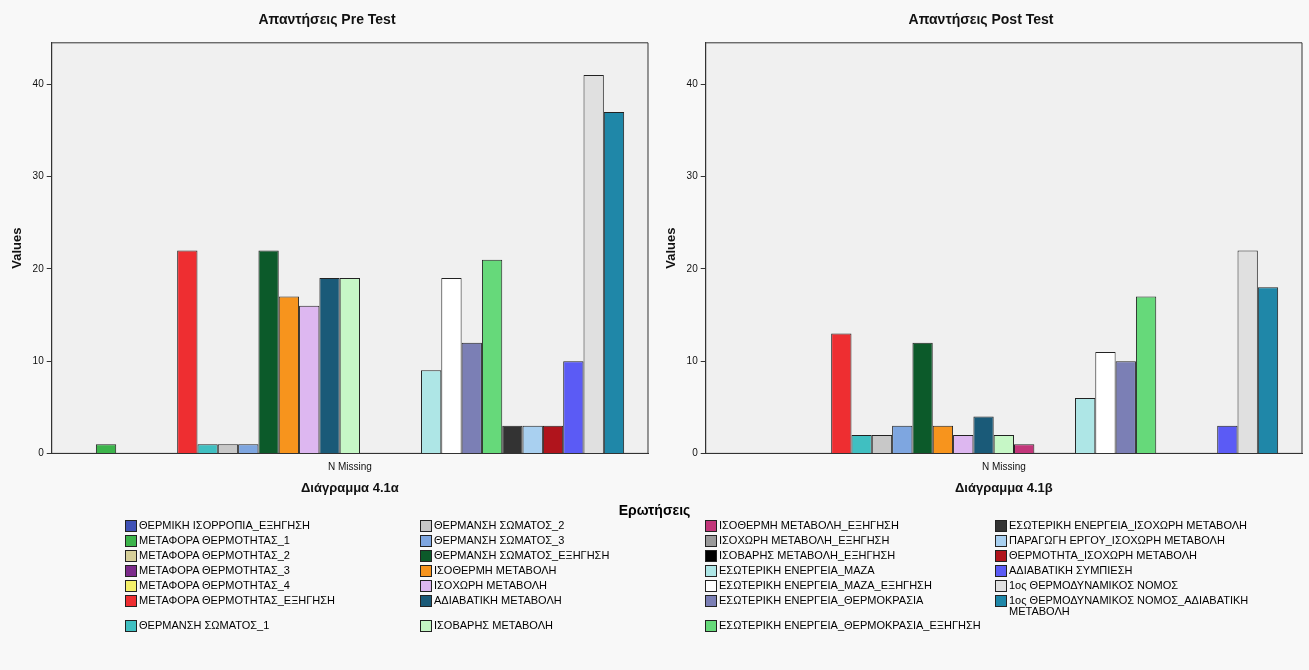  What do you see at coordinates (237, 600) in the screenshot?
I see `legend-label: ΜΕΤΑΦΟΡΑ ΘΕΡΜΟΤΗΤΑΣ_ΕΞΗΓΗΣΗ` at bounding box center [237, 600].